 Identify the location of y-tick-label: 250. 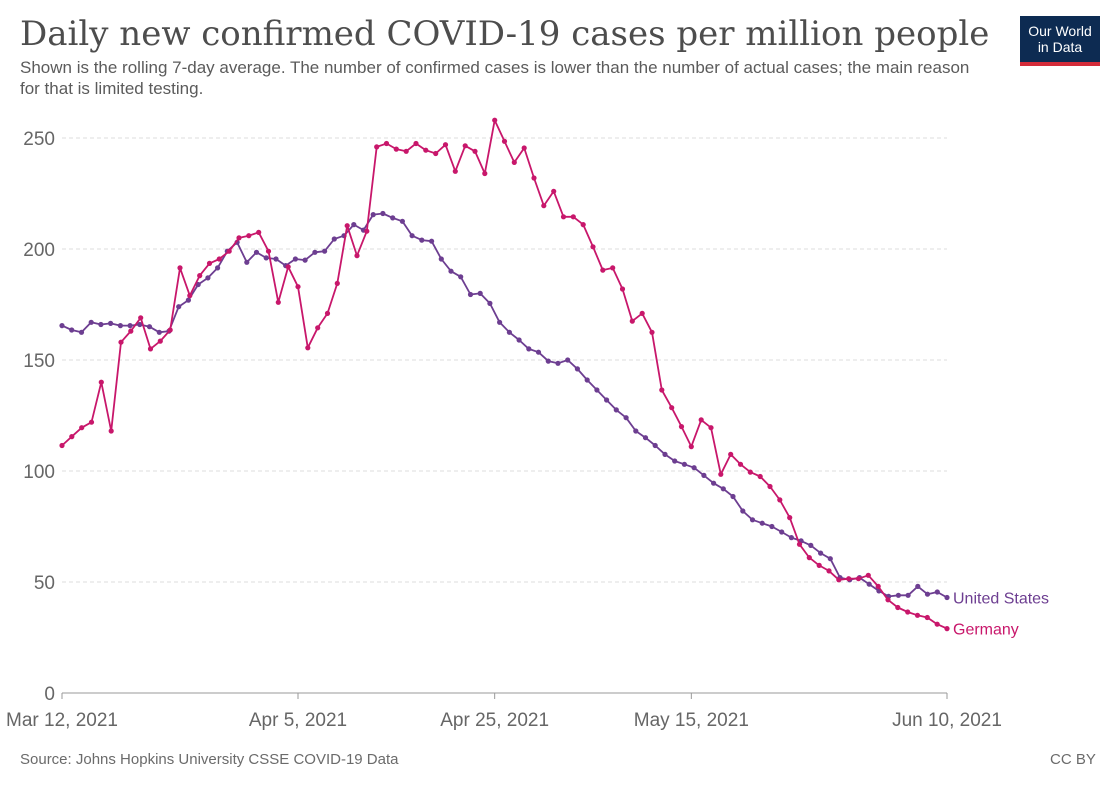
(39, 139).